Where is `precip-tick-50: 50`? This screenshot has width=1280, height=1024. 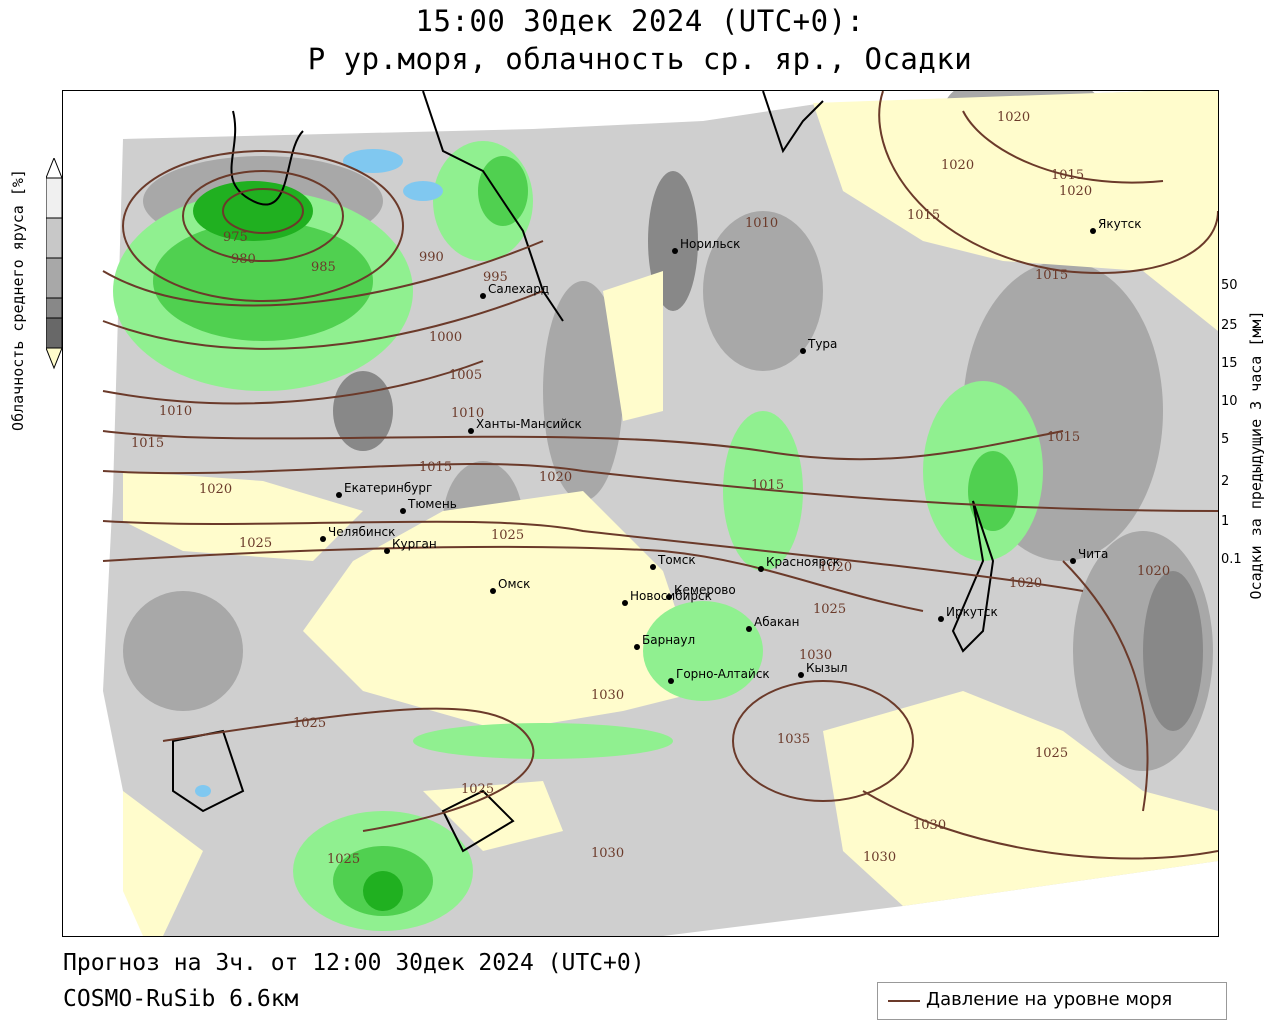
precip-tick-50: 50 is located at coordinates (1229, 285).